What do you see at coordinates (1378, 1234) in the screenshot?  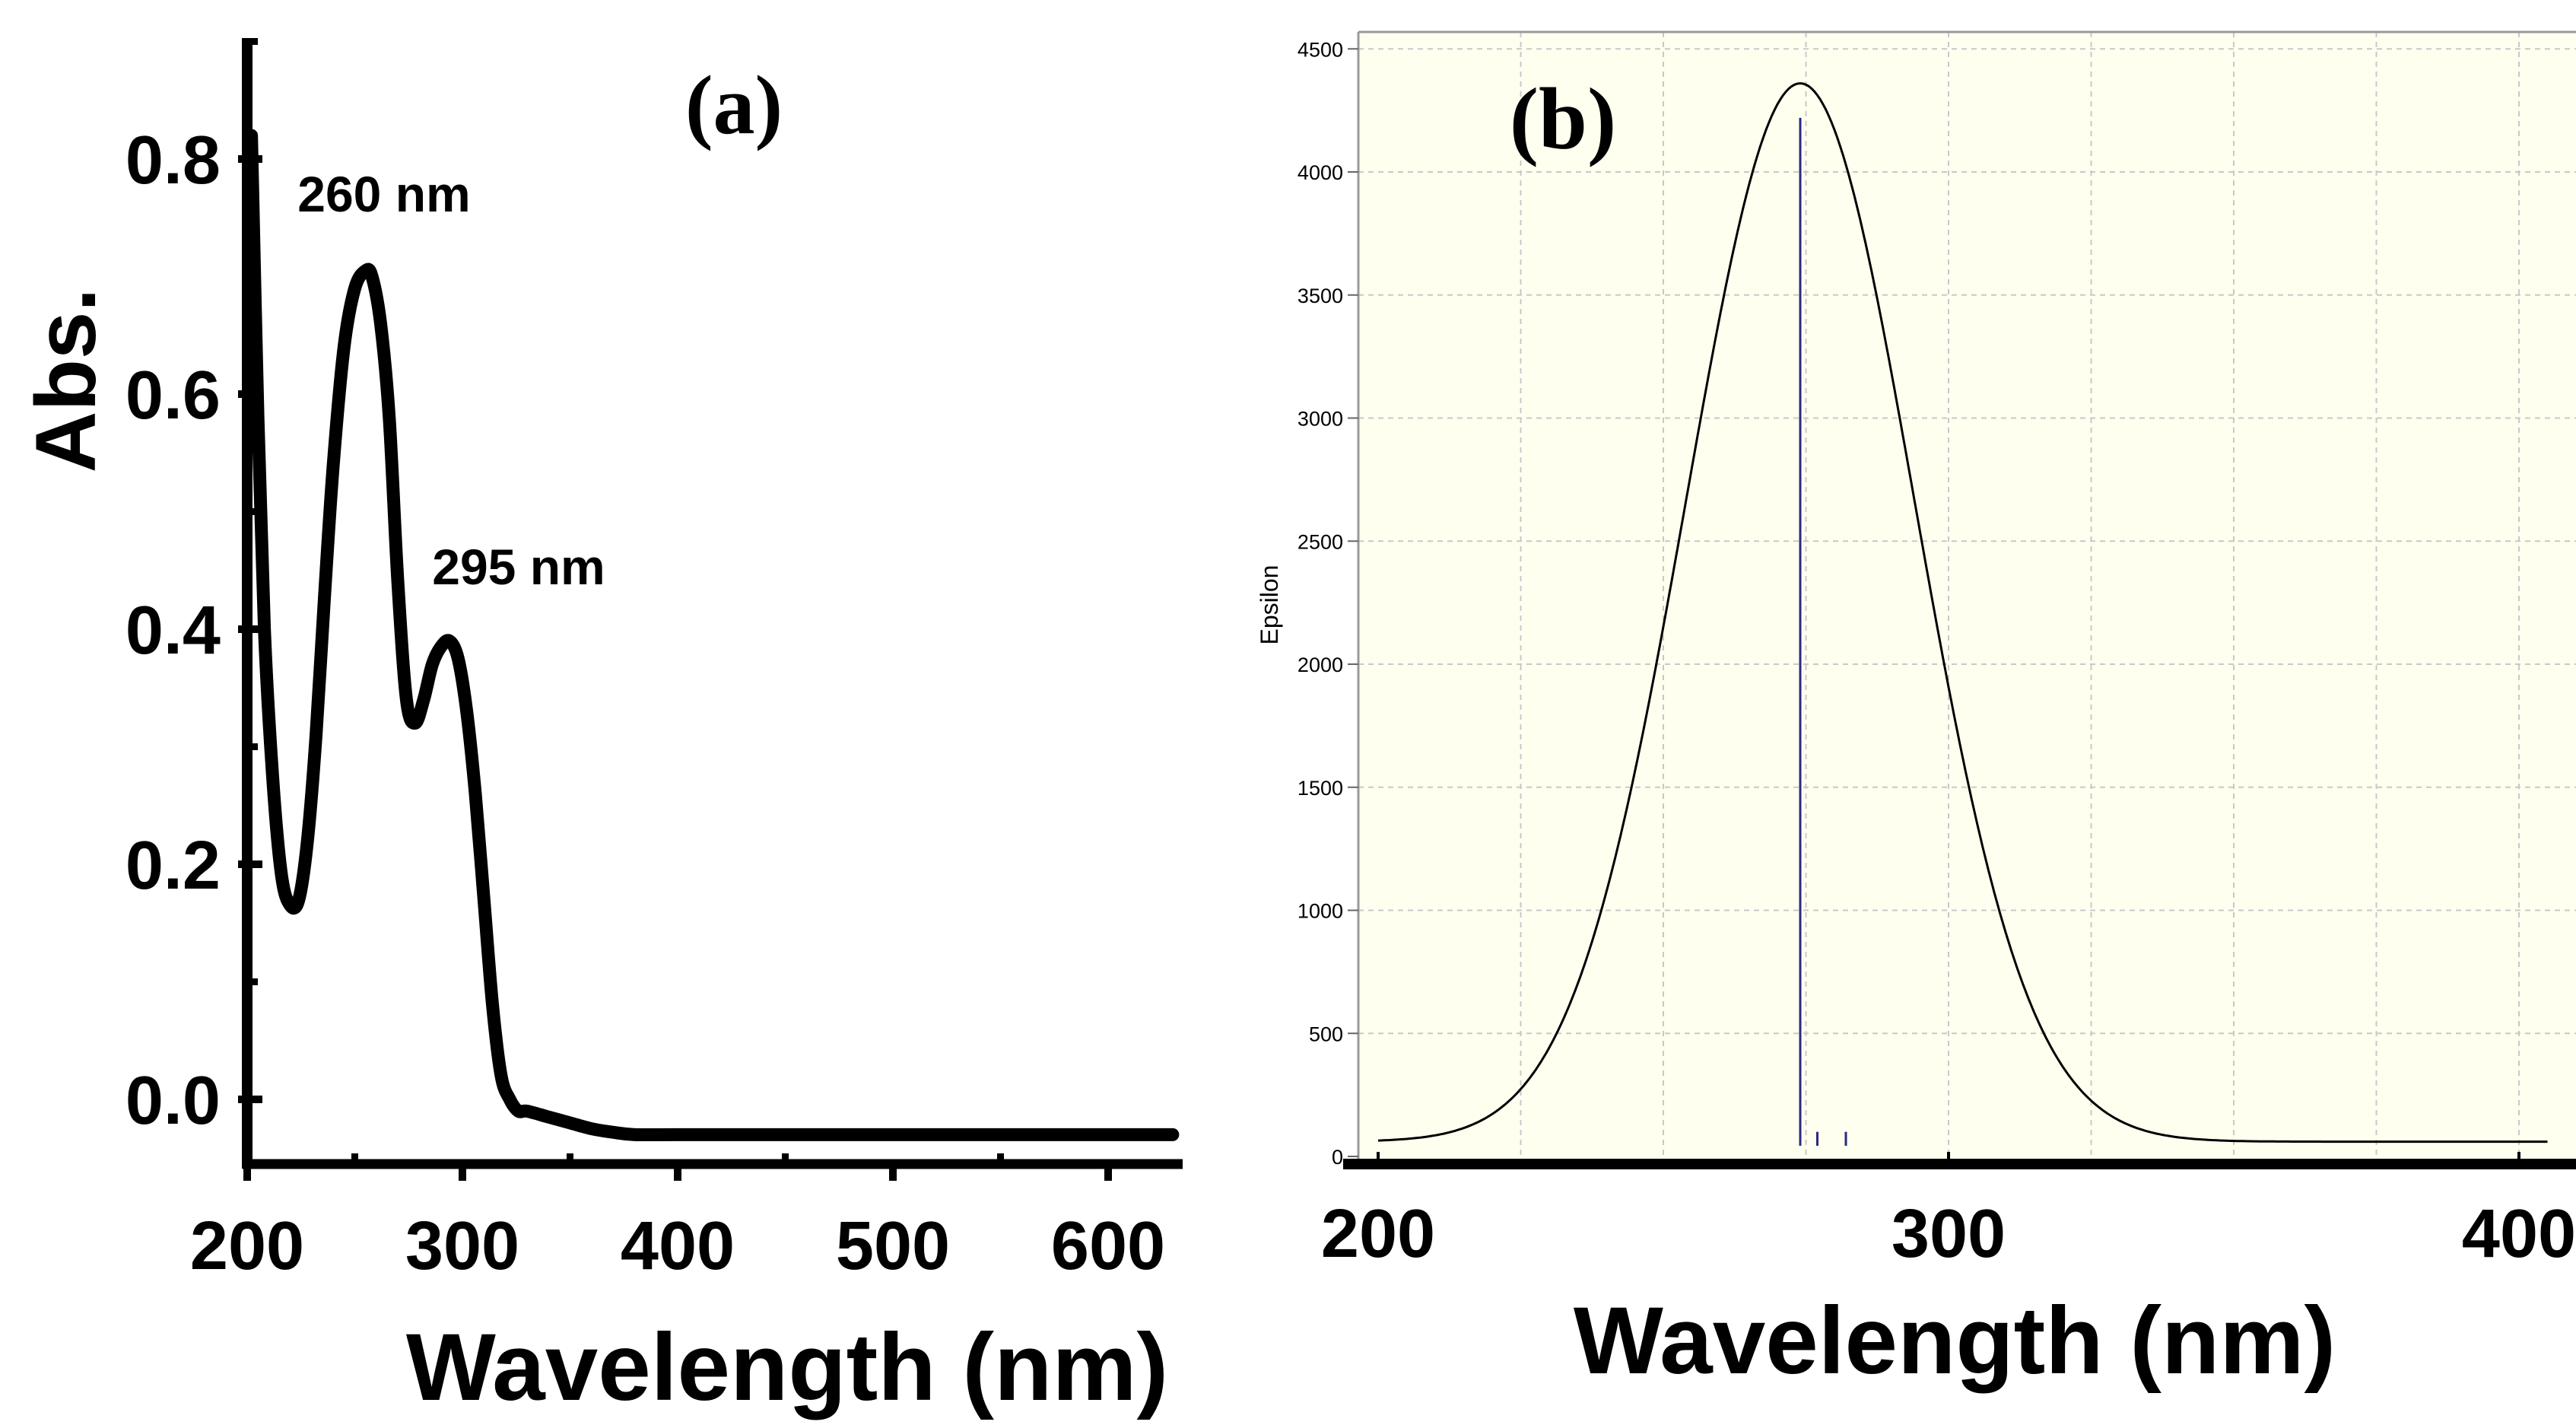 I see `panel-b-x-tick-label-200: 200` at bounding box center [1378, 1234].